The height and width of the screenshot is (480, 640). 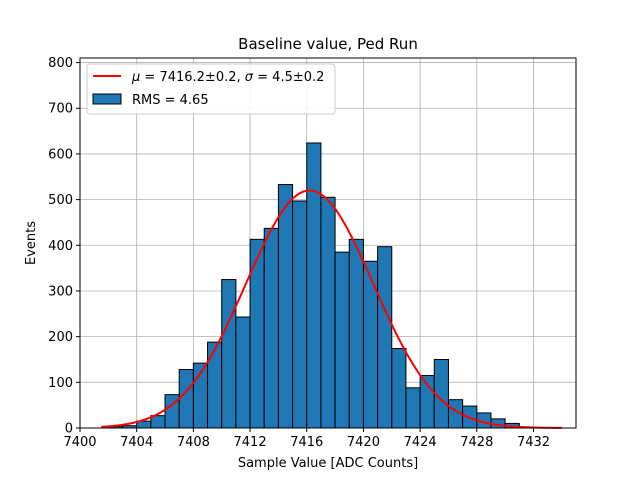 What do you see at coordinates (31, 243) in the screenshot?
I see `y-axis-label: Events` at bounding box center [31, 243].